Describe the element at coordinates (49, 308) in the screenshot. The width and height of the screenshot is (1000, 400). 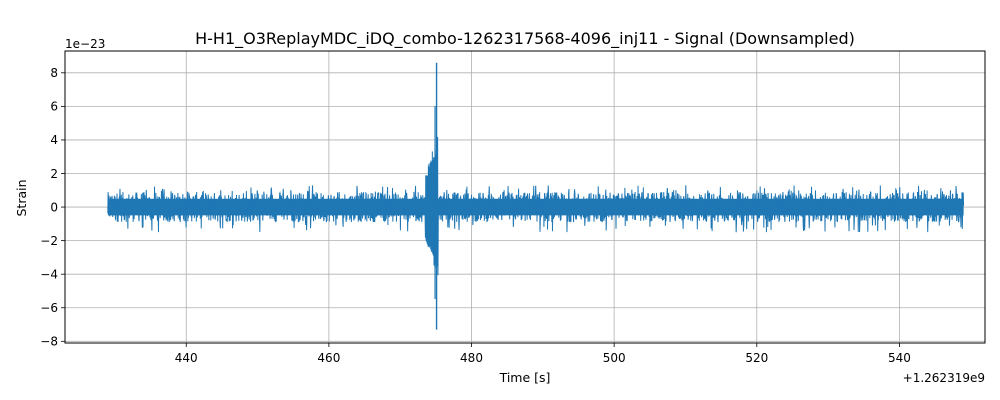
I see `y-tick-label: −6` at that location.